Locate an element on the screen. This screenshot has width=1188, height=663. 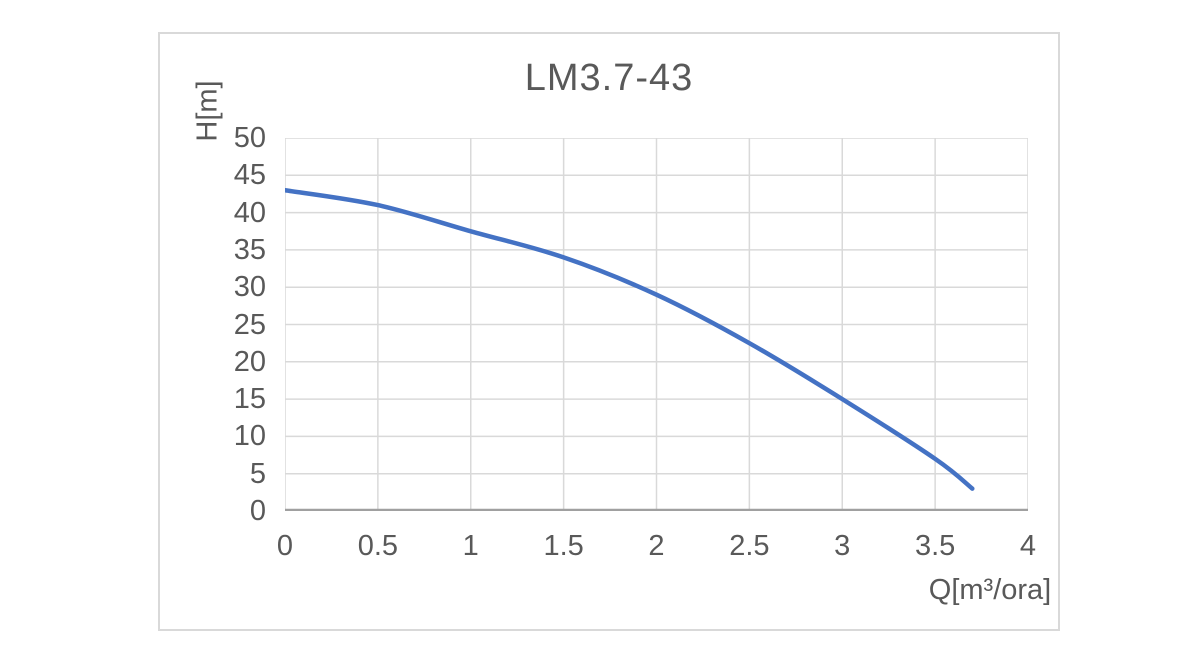
y-tick-label: 45 is located at coordinates (249, 175).